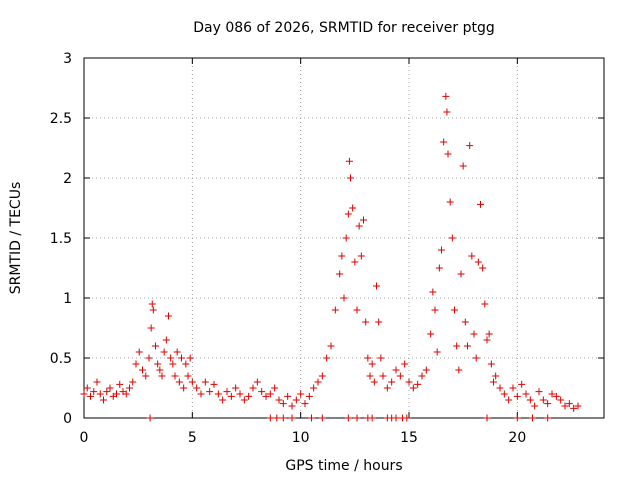 Image resolution: width=640 pixels, height=480 pixels. What do you see at coordinates (67, 299) in the screenshot?
I see `y-tick-label: 1` at bounding box center [67, 299].